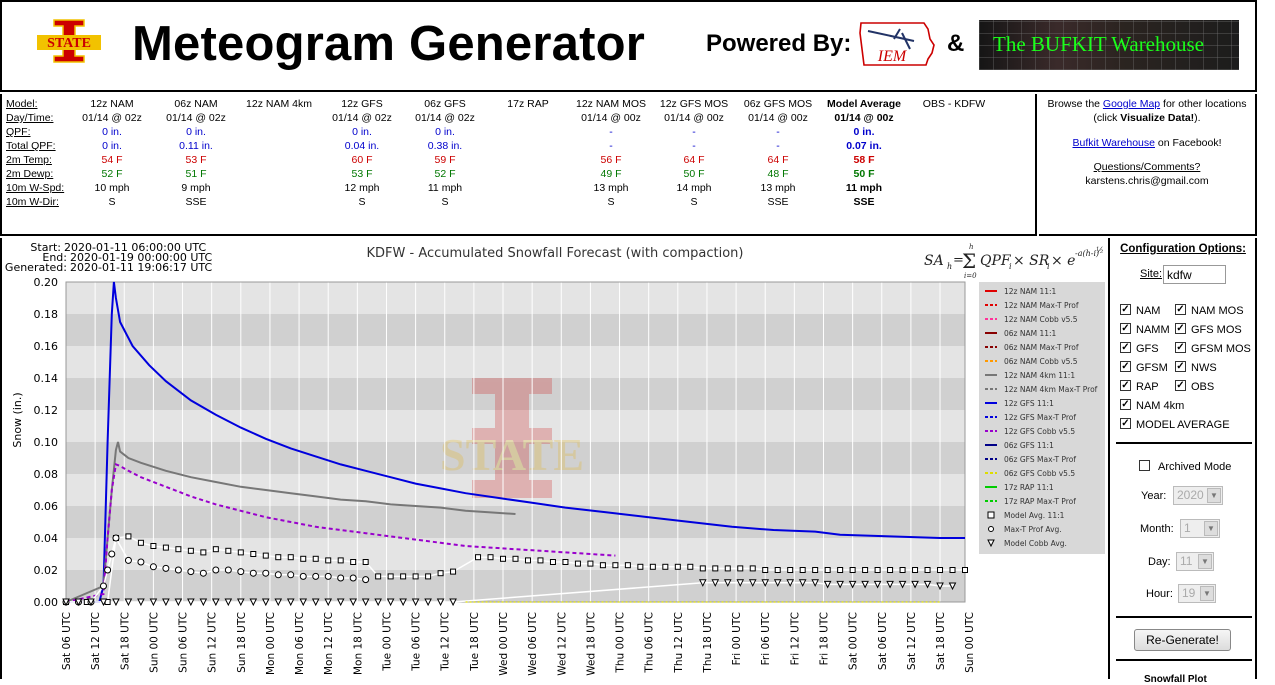 The height and width of the screenshot is (685, 1275). What do you see at coordinates (824, 638) in the screenshot?
I see `x-tick-label: Fri 18 UTC` at bounding box center [824, 638].